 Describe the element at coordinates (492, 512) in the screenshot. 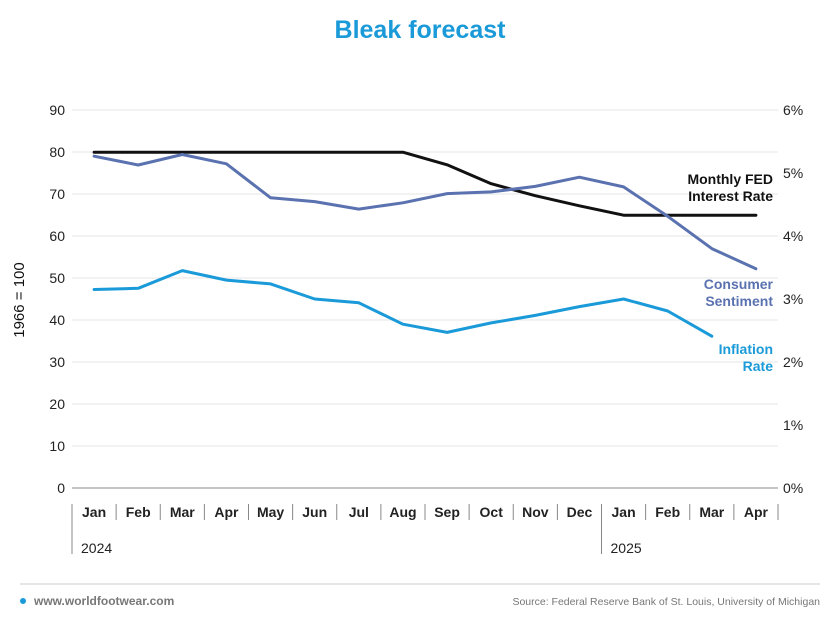

I see `x-tick-label: Oct` at that location.